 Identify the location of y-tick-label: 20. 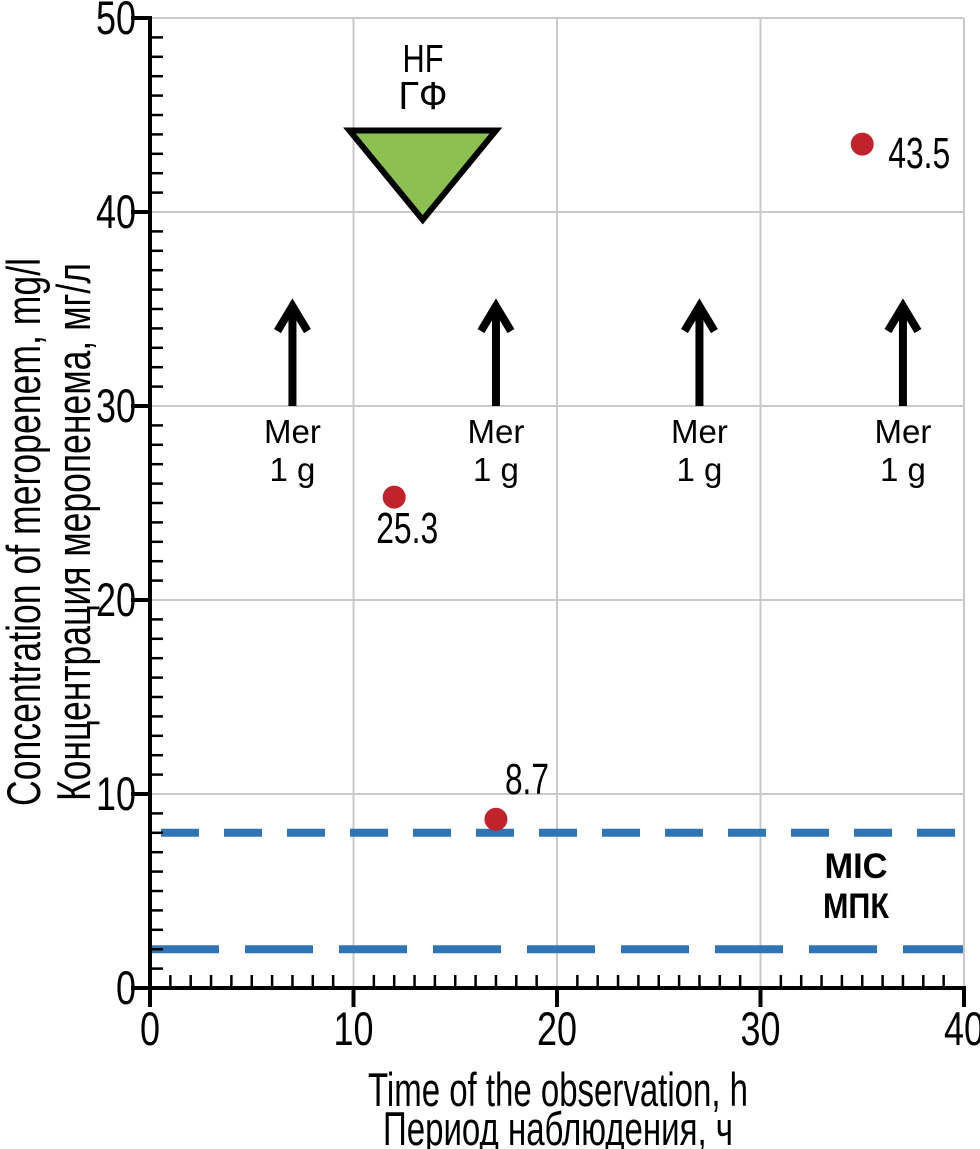
(116, 599).